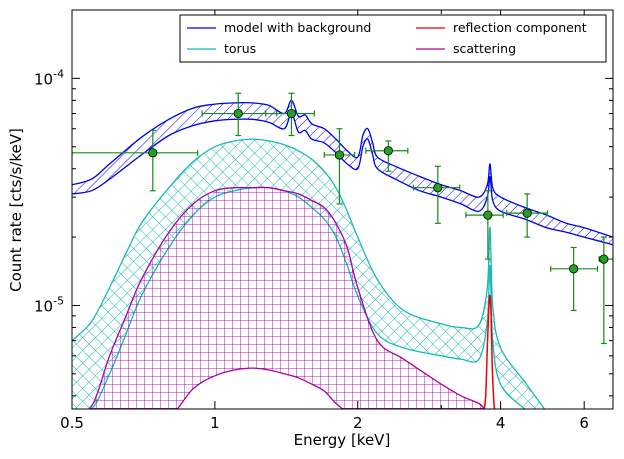 The image size is (624, 459). I want to click on x-tick-label: 0.5, so click(72, 423).